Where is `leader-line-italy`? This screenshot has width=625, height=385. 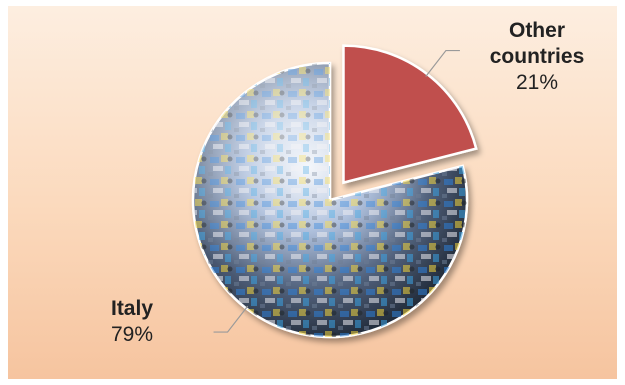 leader-line-italy is located at coordinates (231, 319).